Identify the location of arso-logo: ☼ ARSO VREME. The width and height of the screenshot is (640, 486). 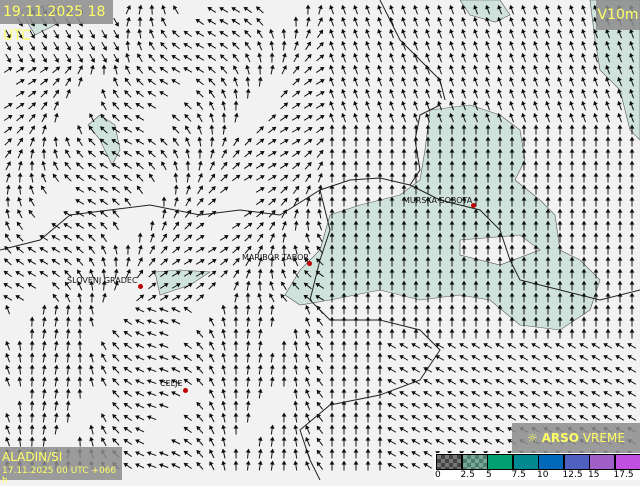
(576, 438).